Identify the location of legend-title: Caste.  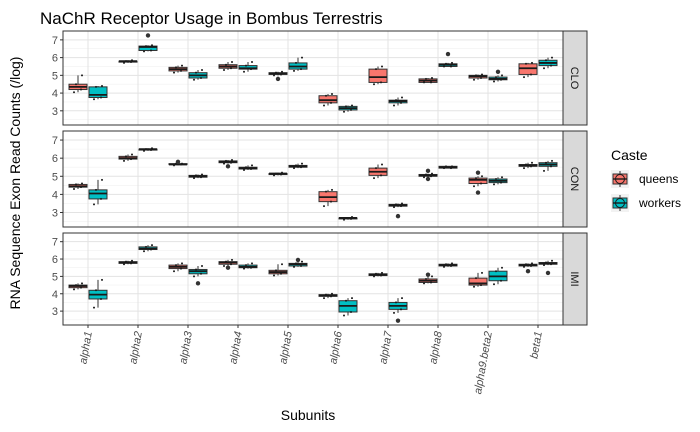
(629, 155).